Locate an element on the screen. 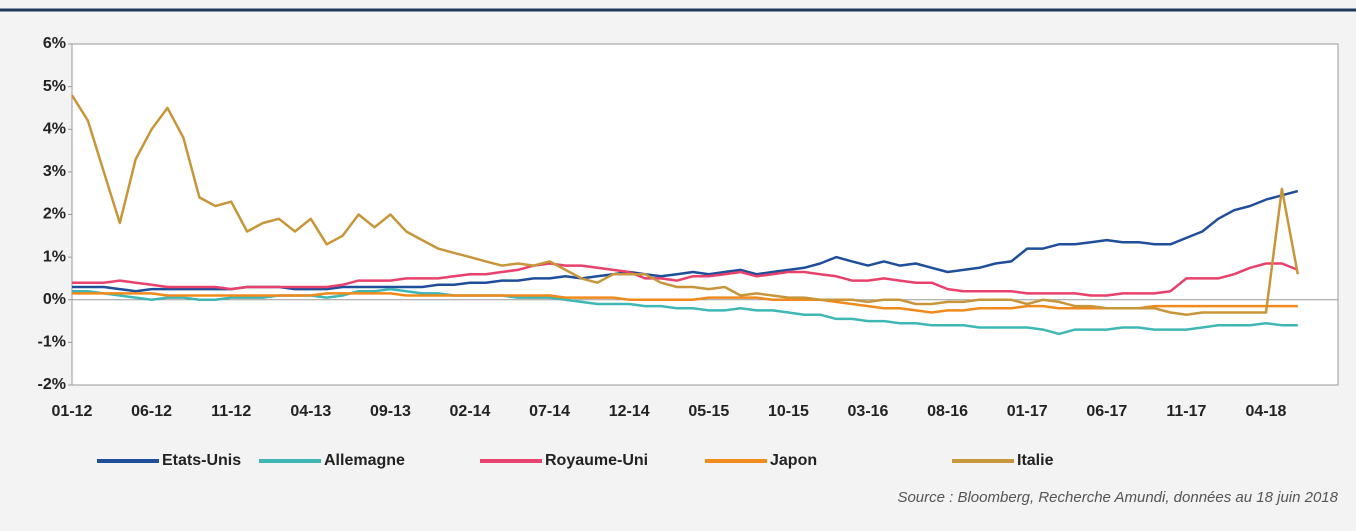  legend-label: Japon is located at coordinates (793, 460).